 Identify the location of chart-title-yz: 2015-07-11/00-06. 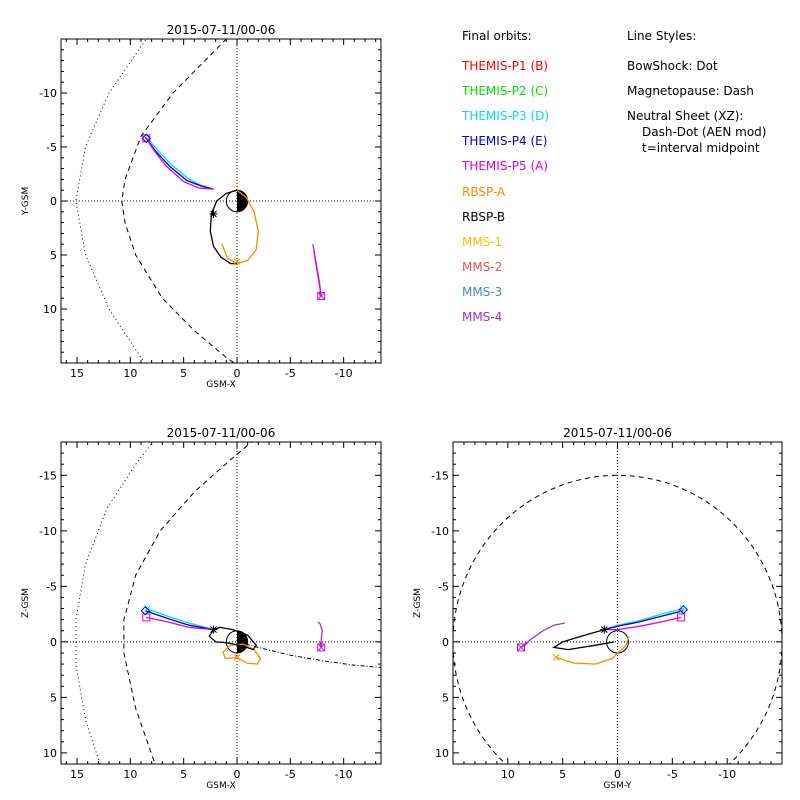
(617, 433).